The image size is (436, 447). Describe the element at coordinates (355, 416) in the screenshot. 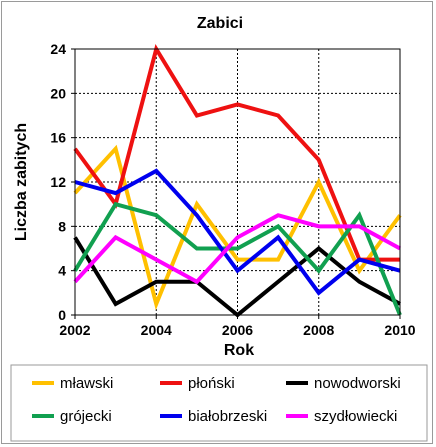

I see `legend-label: szydłowiecki` at that location.